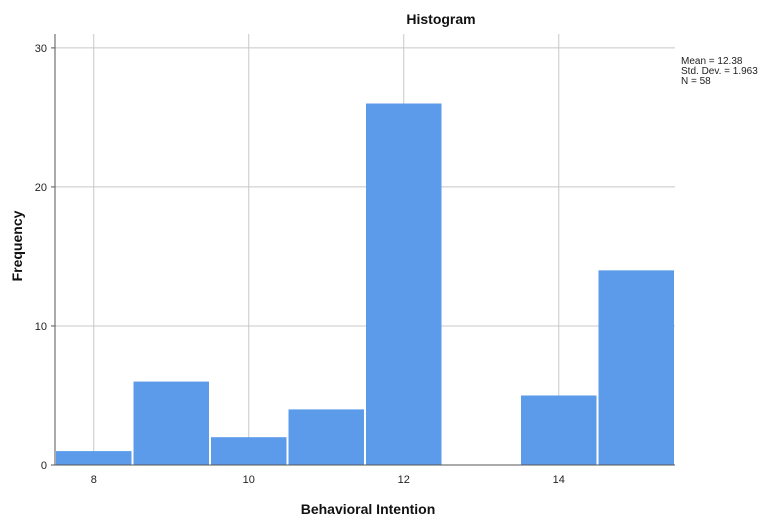 The width and height of the screenshot is (772, 524). Describe the element at coordinates (368, 509) in the screenshot. I see `x-axis-title: Behavioral Intention` at that location.